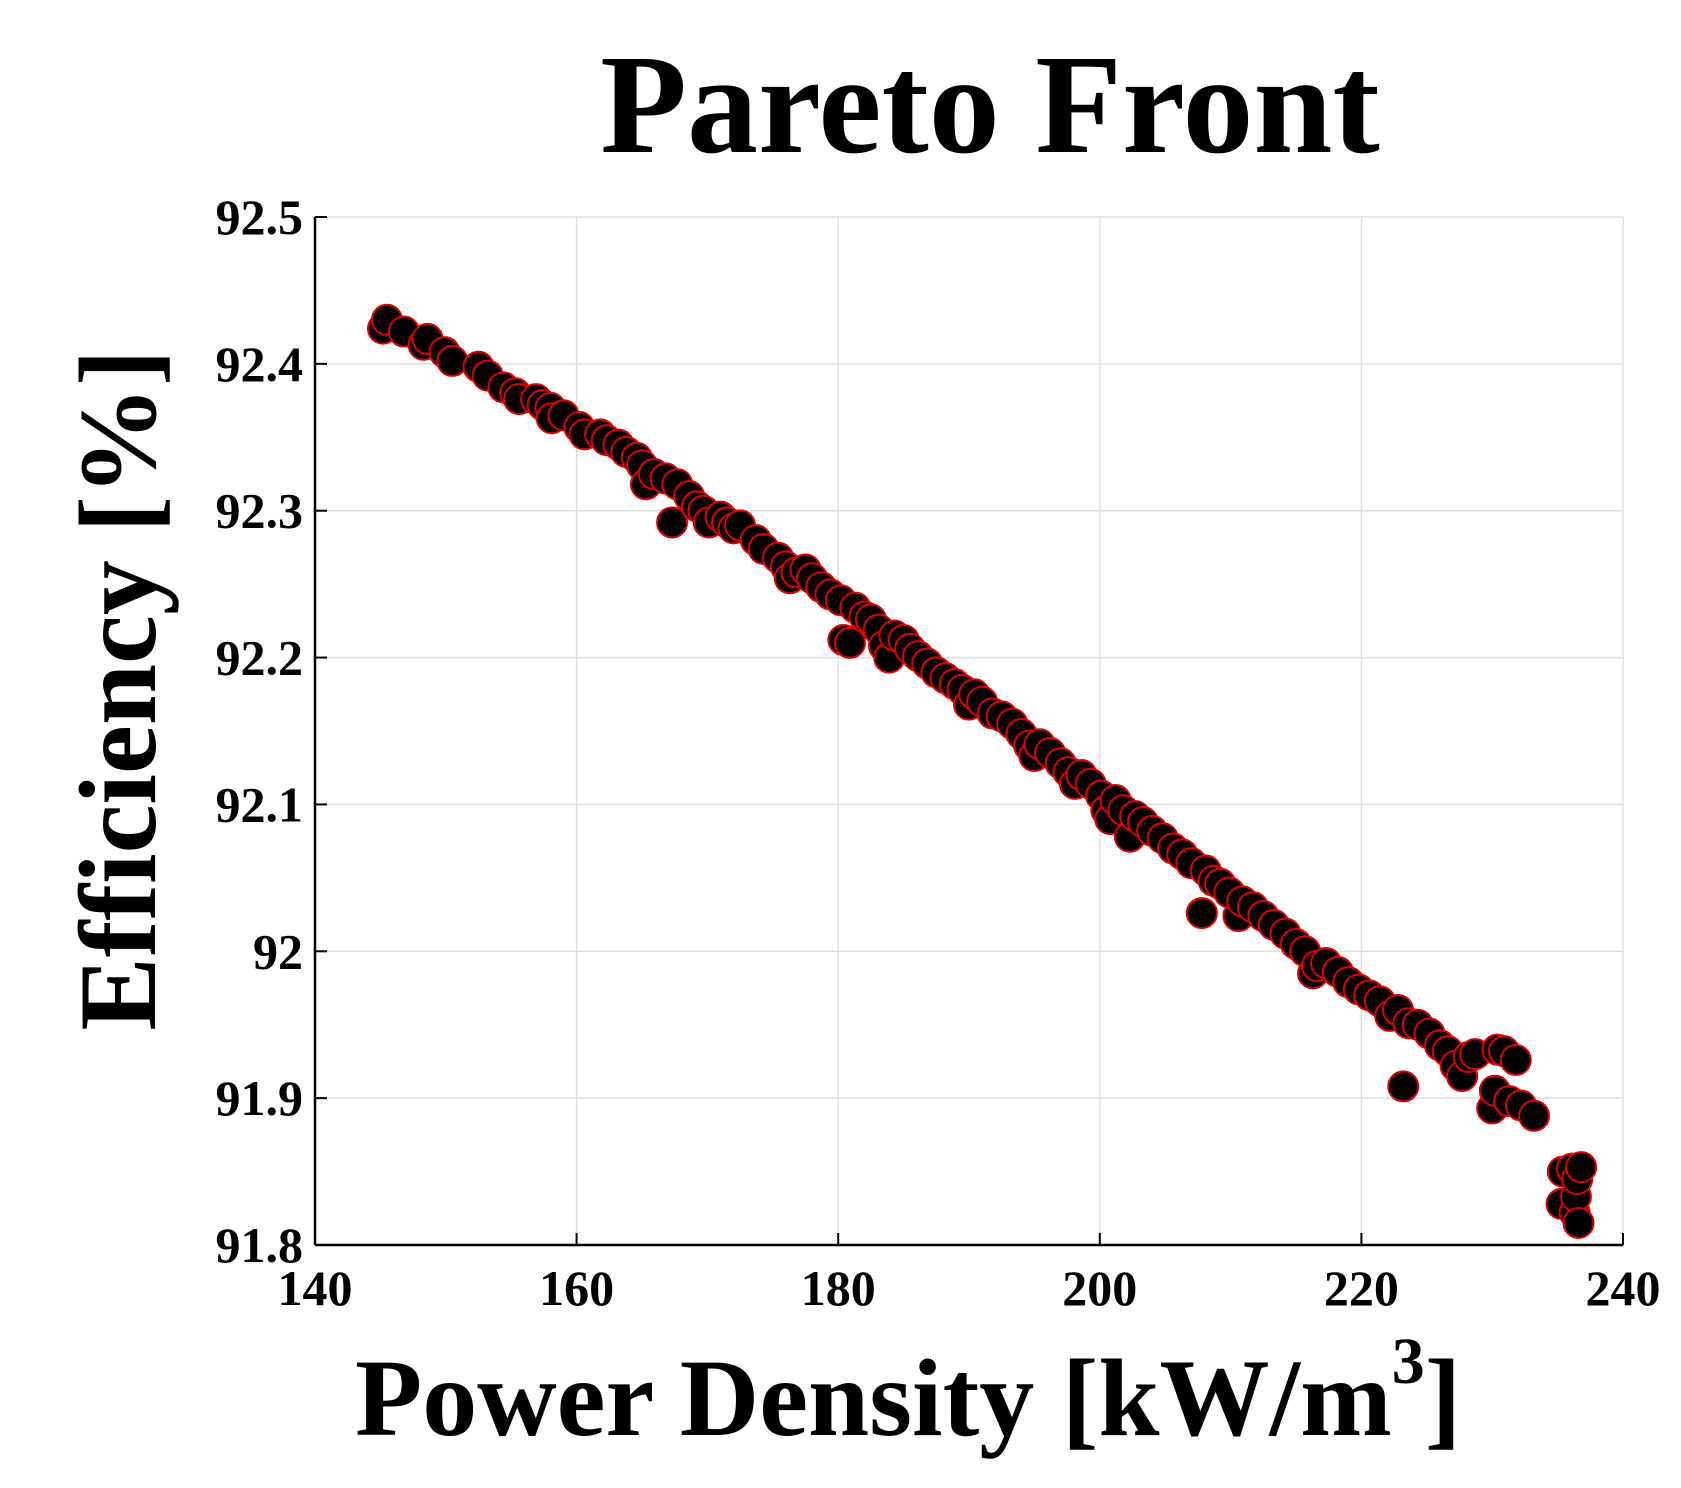 Image resolution: width=1681 pixels, height=1488 pixels. What do you see at coordinates (1623, 1288) in the screenshot?
I see `x-tick-label: 240` at bounding box center [1623, 1288].